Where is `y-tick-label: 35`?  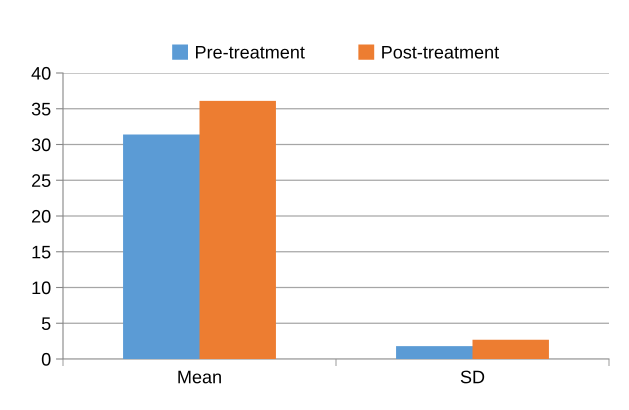
y-tick-label: 35 is located at coordinates (41, 109).